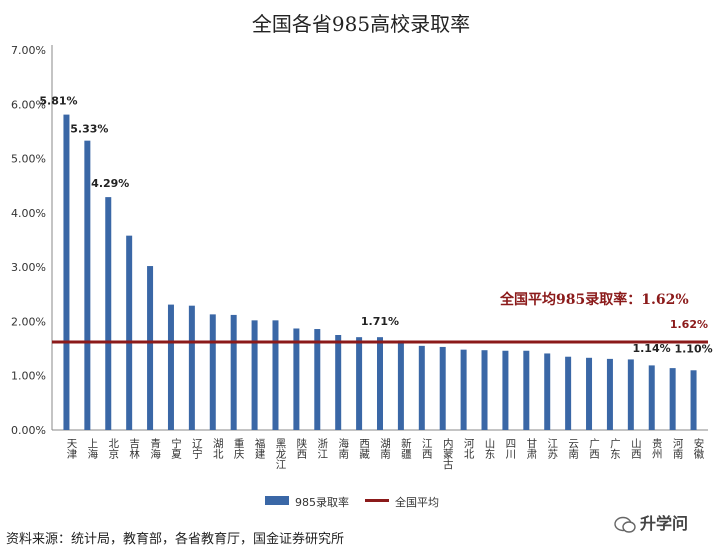 Image resolution: width=722 pixels, height=550 pixels. What do you see at coordinates (89, 129) in the screenshot?
I see `data-label-1: 5.33%` at bounding box center [89, 129].